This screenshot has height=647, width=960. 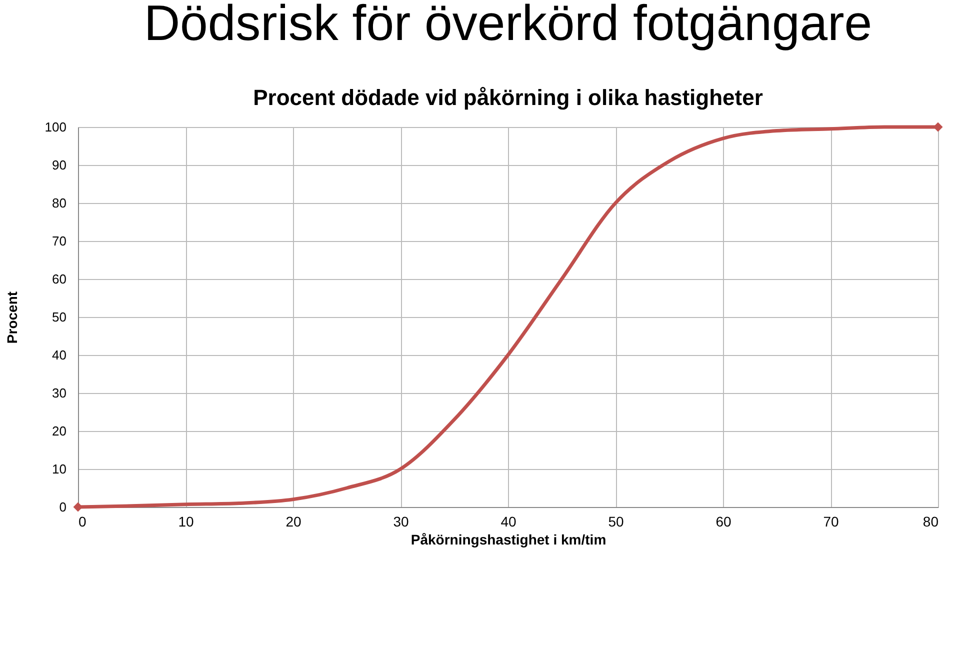 What do you see at coordinates (508, 540) in the screenshot?
I see `x-axis-title: Påkörningshastighet i km/tim` at bounding box center [508, 540].